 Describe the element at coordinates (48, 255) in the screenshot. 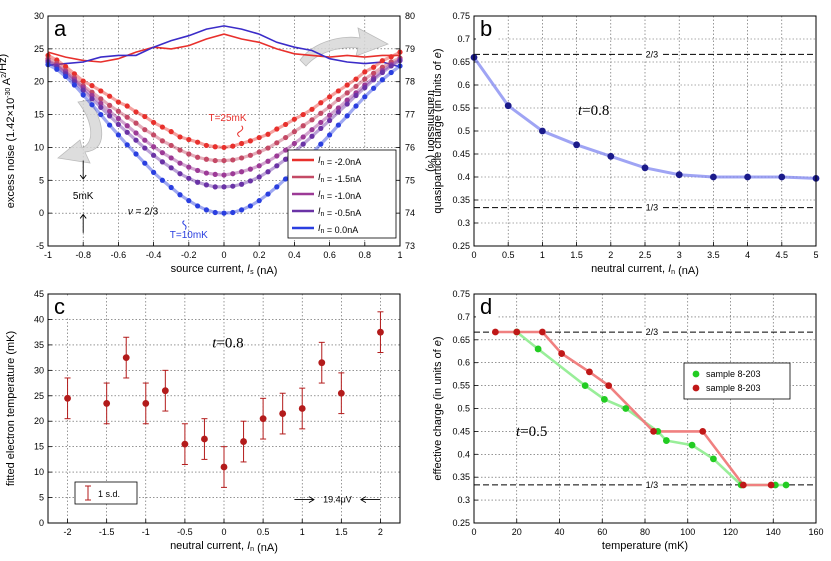

I see `tick-label-x: -1` at that location.